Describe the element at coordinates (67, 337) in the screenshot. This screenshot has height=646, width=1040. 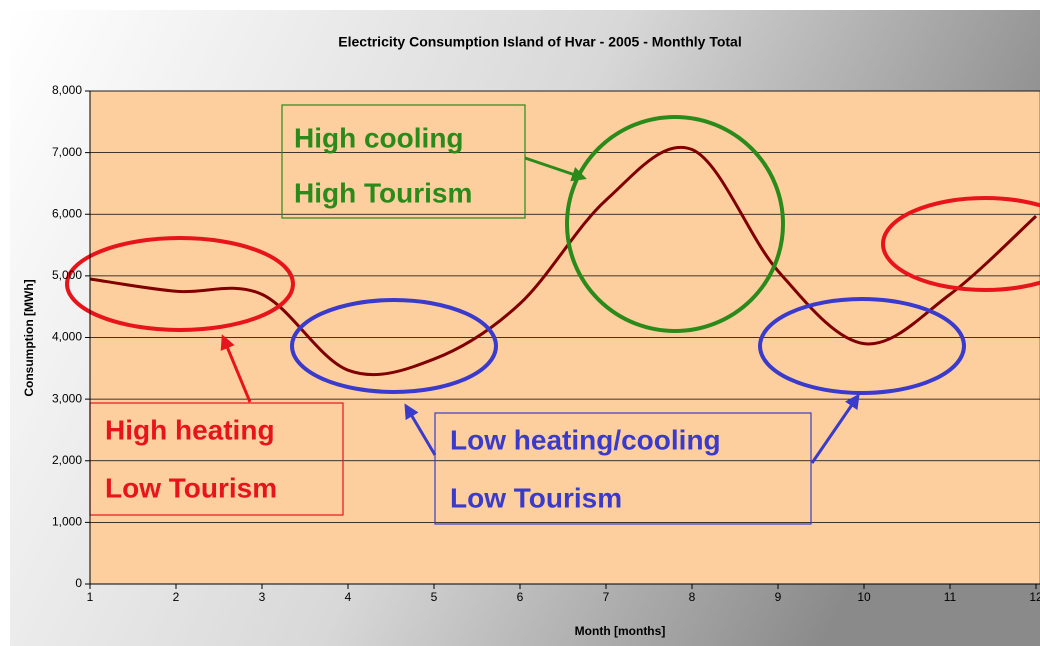
I see `y-tick-label: 4,000` at that location.